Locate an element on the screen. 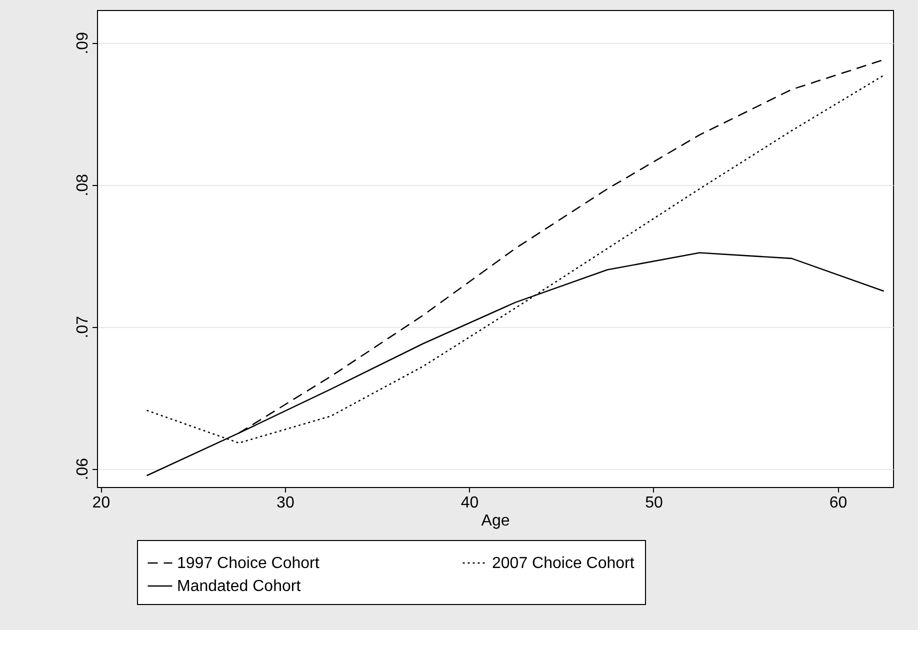  legend-label: 2007 Choice Cohort is located at coordinates (563, 563).